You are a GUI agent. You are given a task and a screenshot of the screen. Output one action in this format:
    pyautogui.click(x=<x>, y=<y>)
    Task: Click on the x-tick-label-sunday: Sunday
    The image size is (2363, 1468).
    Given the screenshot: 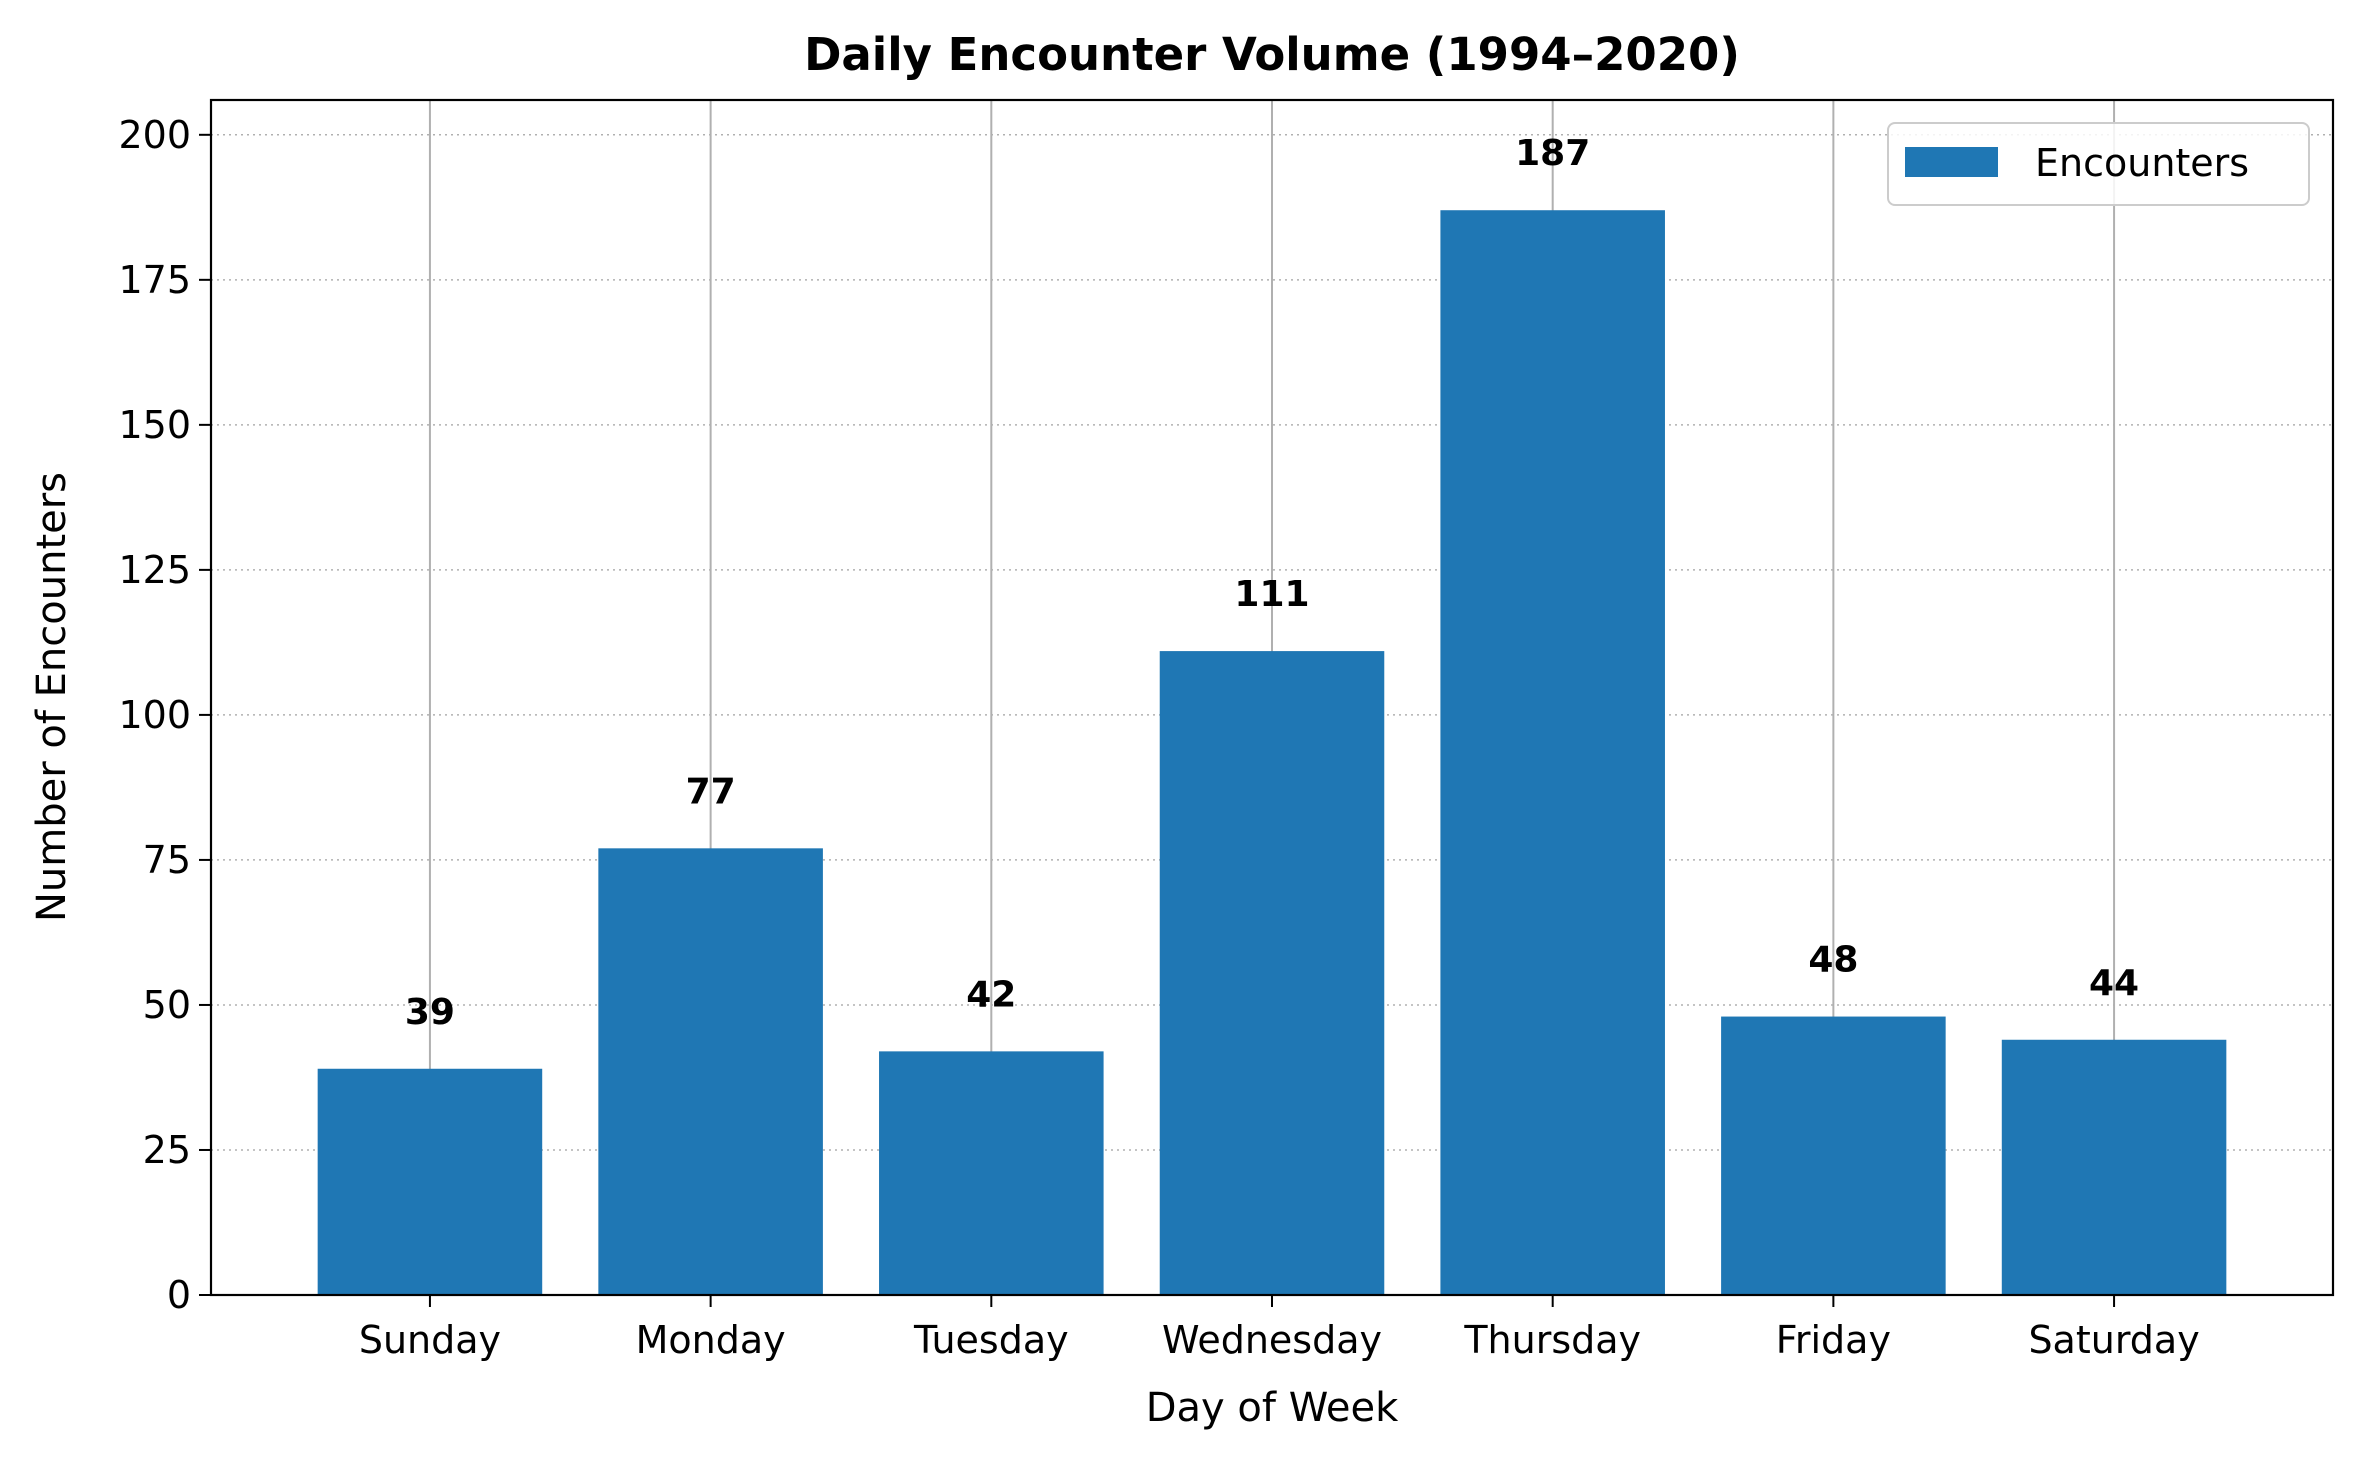 What is the action you would take?
    pyautogui.click(x=430, y=1340)
    